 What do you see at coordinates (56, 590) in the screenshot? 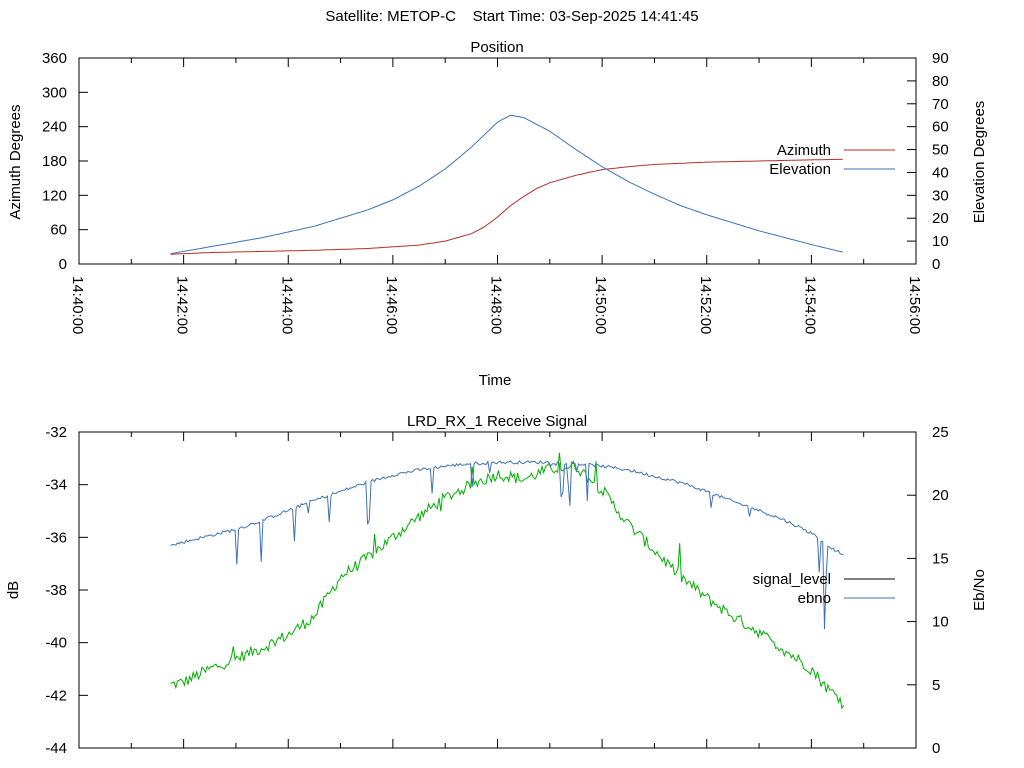
I see `y-tick-label: -38` at bounding box center [56, 590].